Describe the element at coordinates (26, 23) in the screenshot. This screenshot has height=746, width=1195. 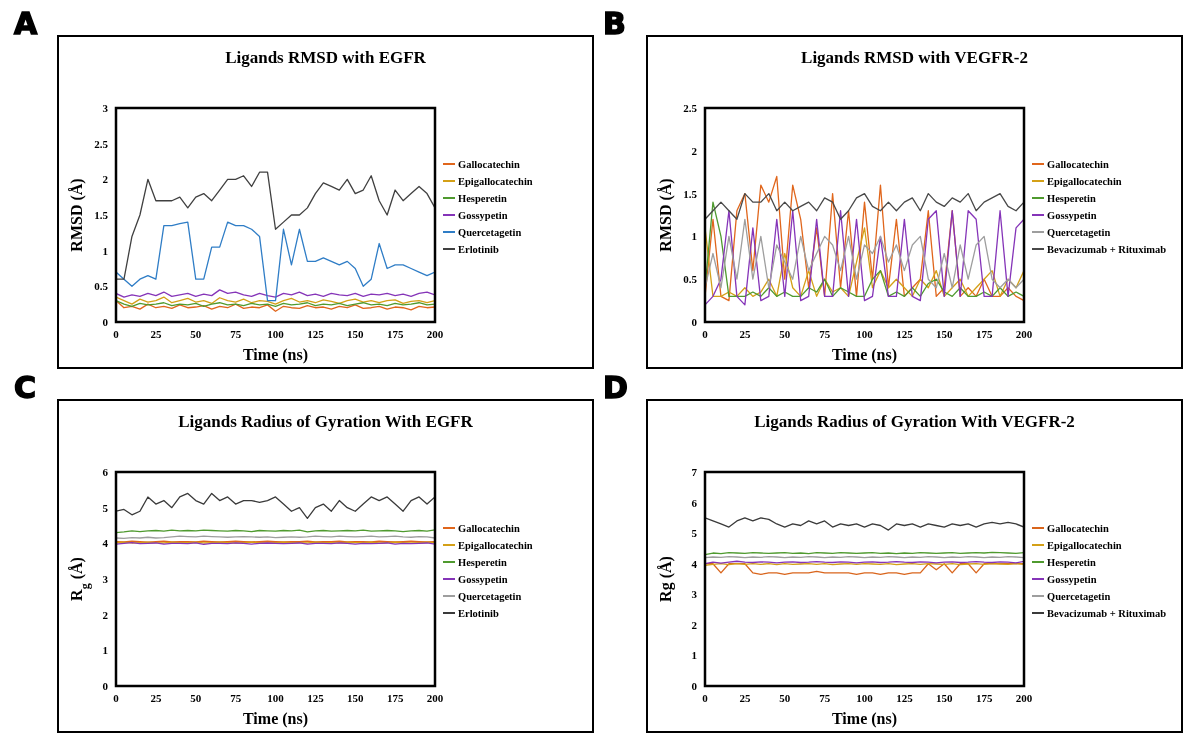
I see `text: A` at that location.